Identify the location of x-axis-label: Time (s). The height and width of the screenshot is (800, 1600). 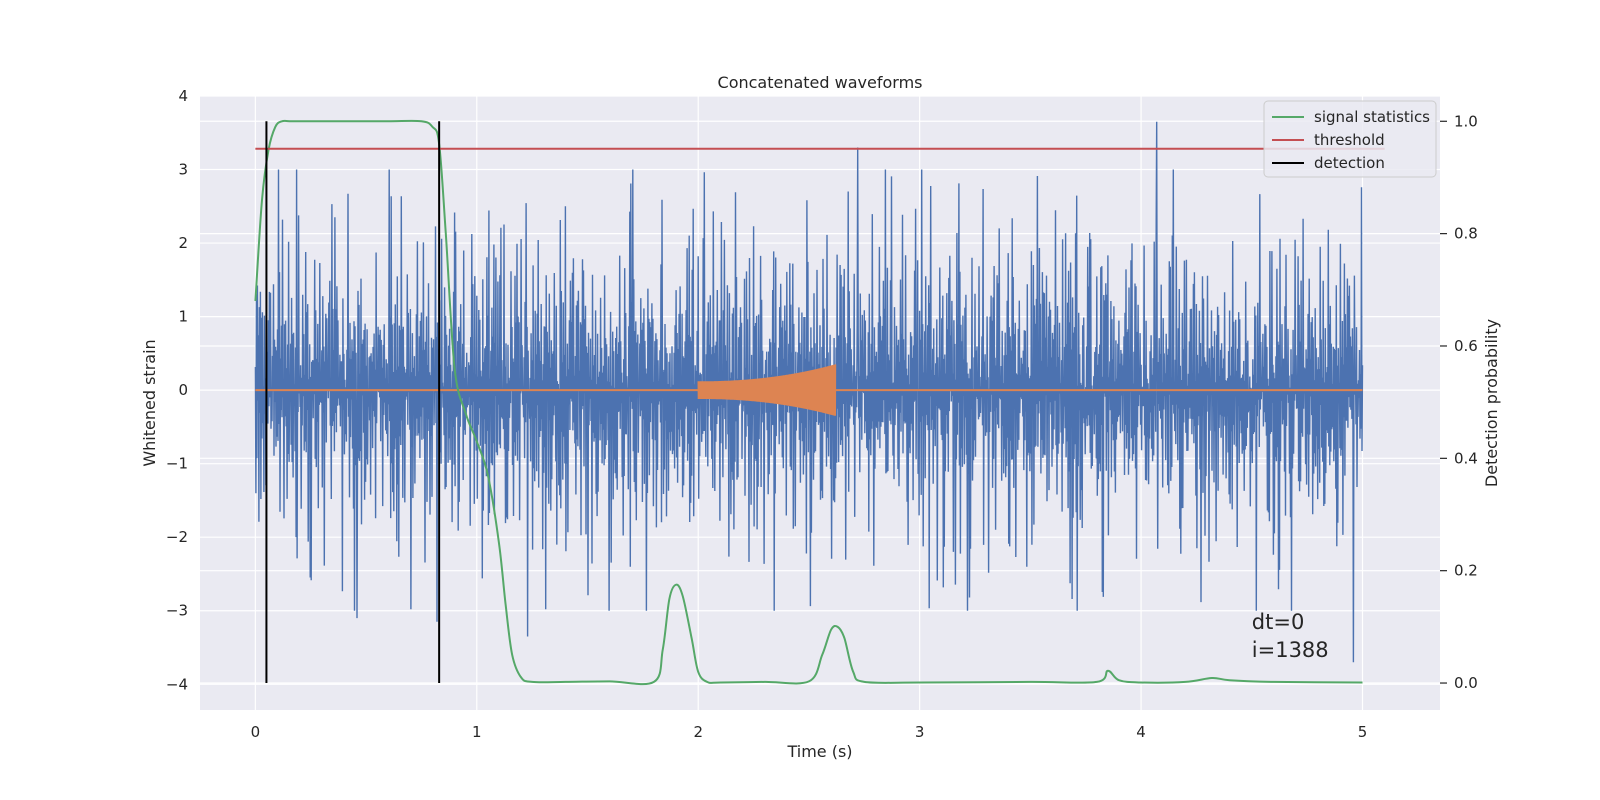
(819, 751).